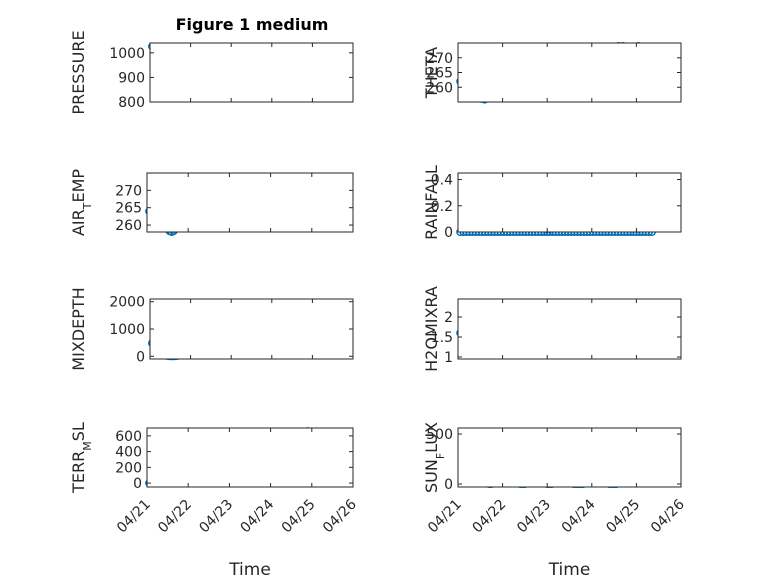 Image resolution: width=778 pixels, height=583 pixels. I want to click on y-axis-label: RAINFALL, so click(431, 202).